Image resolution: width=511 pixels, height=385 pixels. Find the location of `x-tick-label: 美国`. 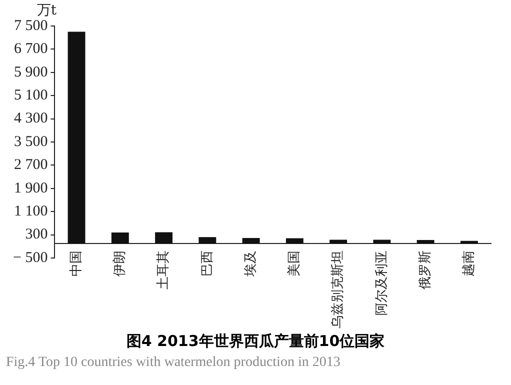

x-tick-label: 美国 is located at coordinates (294, 263).